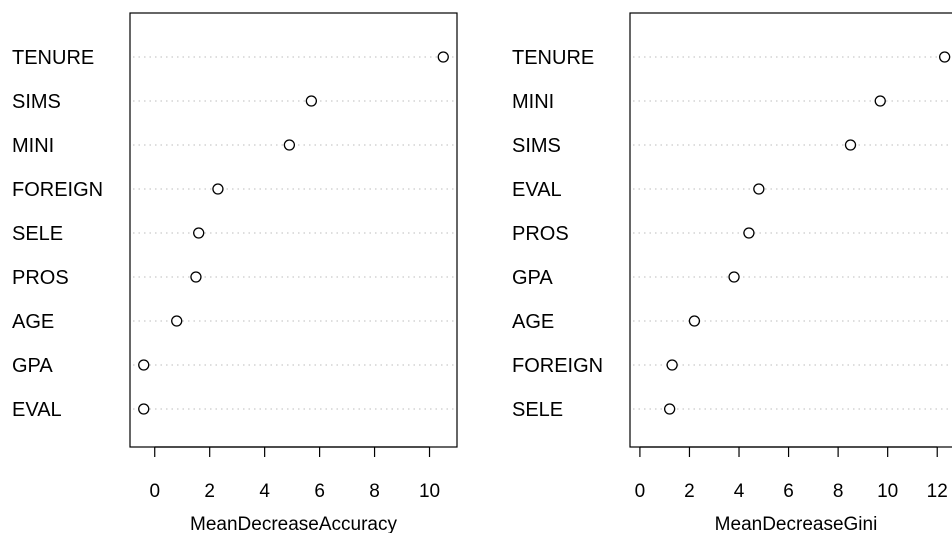  I want to click on x-axis-title: MeanDecreaseAccuracy, so click(293, 523).